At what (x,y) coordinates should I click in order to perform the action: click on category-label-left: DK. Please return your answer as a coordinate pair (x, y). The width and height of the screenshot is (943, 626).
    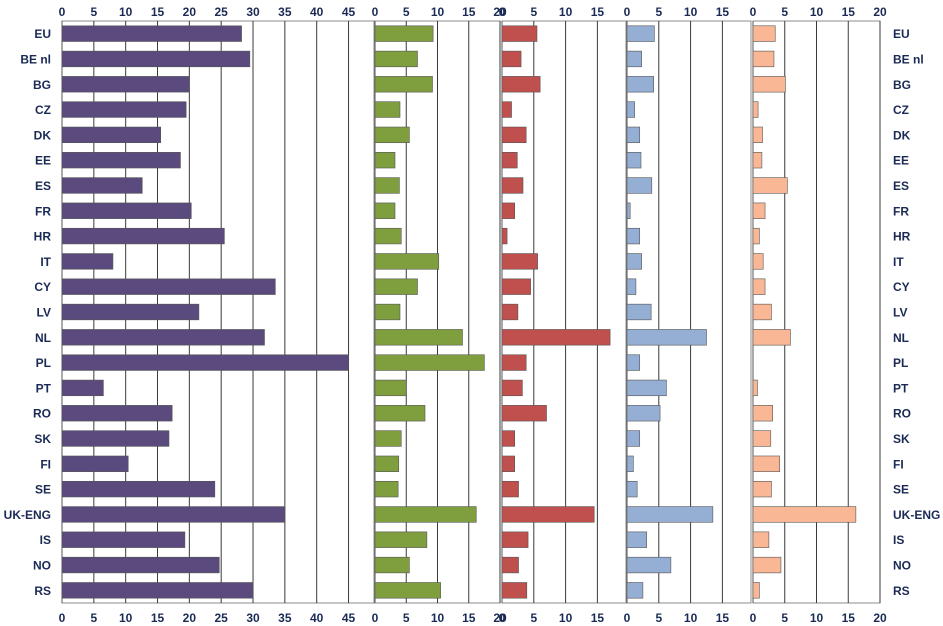
    Looking at the image, I should click on (43, 135).